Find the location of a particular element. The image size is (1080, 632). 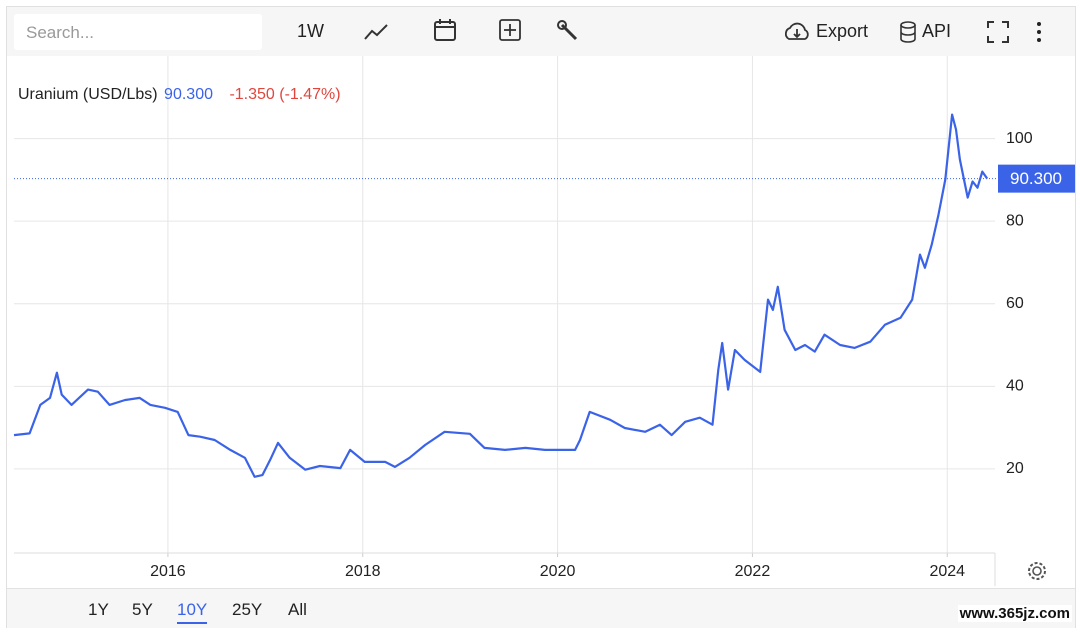

fullscreen-icon is located at coordinates (998, 32).